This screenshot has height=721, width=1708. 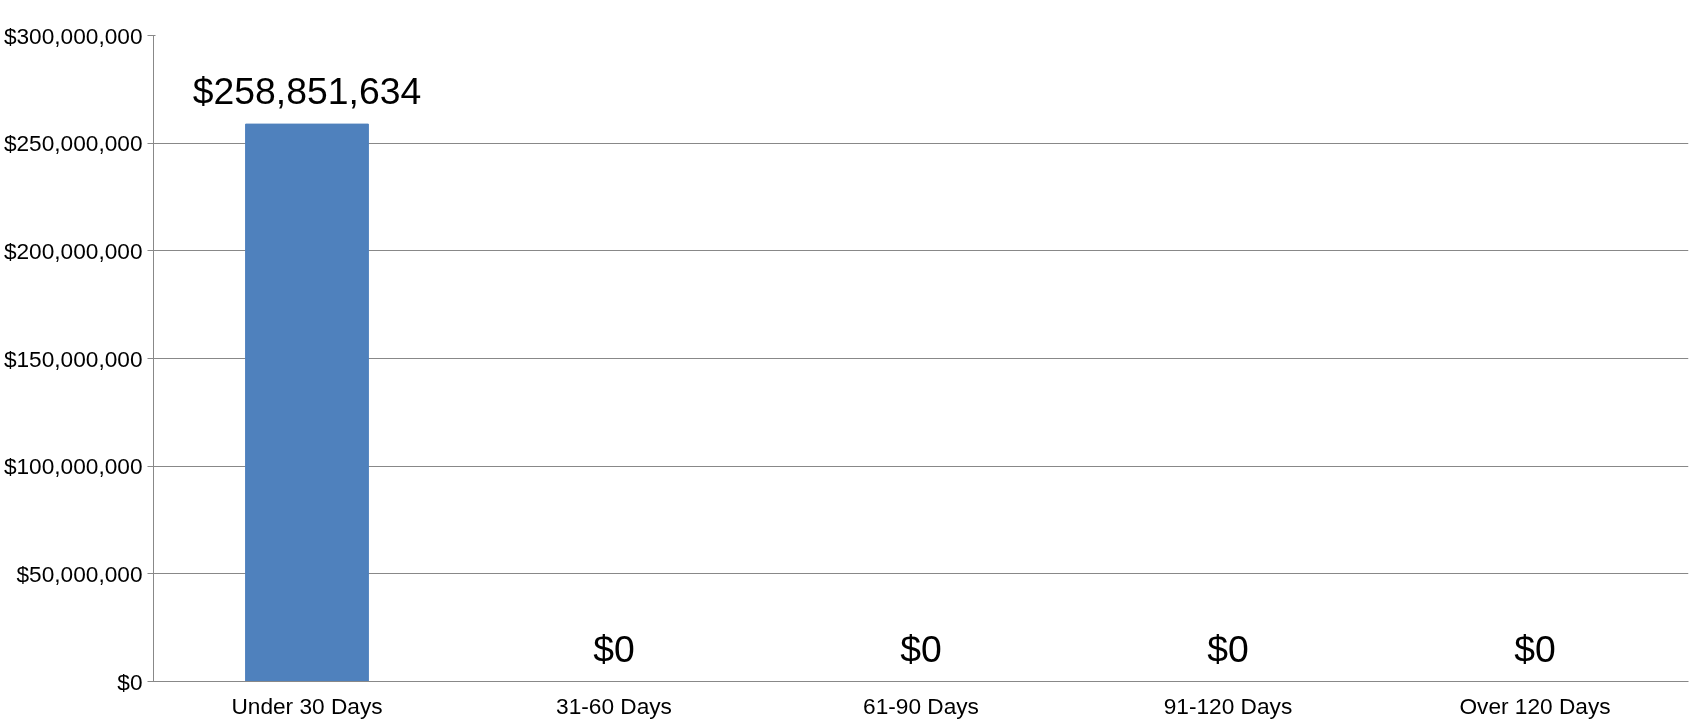 I want to click on y-tick-label: $50,000,000, so click(x=79, y=573).